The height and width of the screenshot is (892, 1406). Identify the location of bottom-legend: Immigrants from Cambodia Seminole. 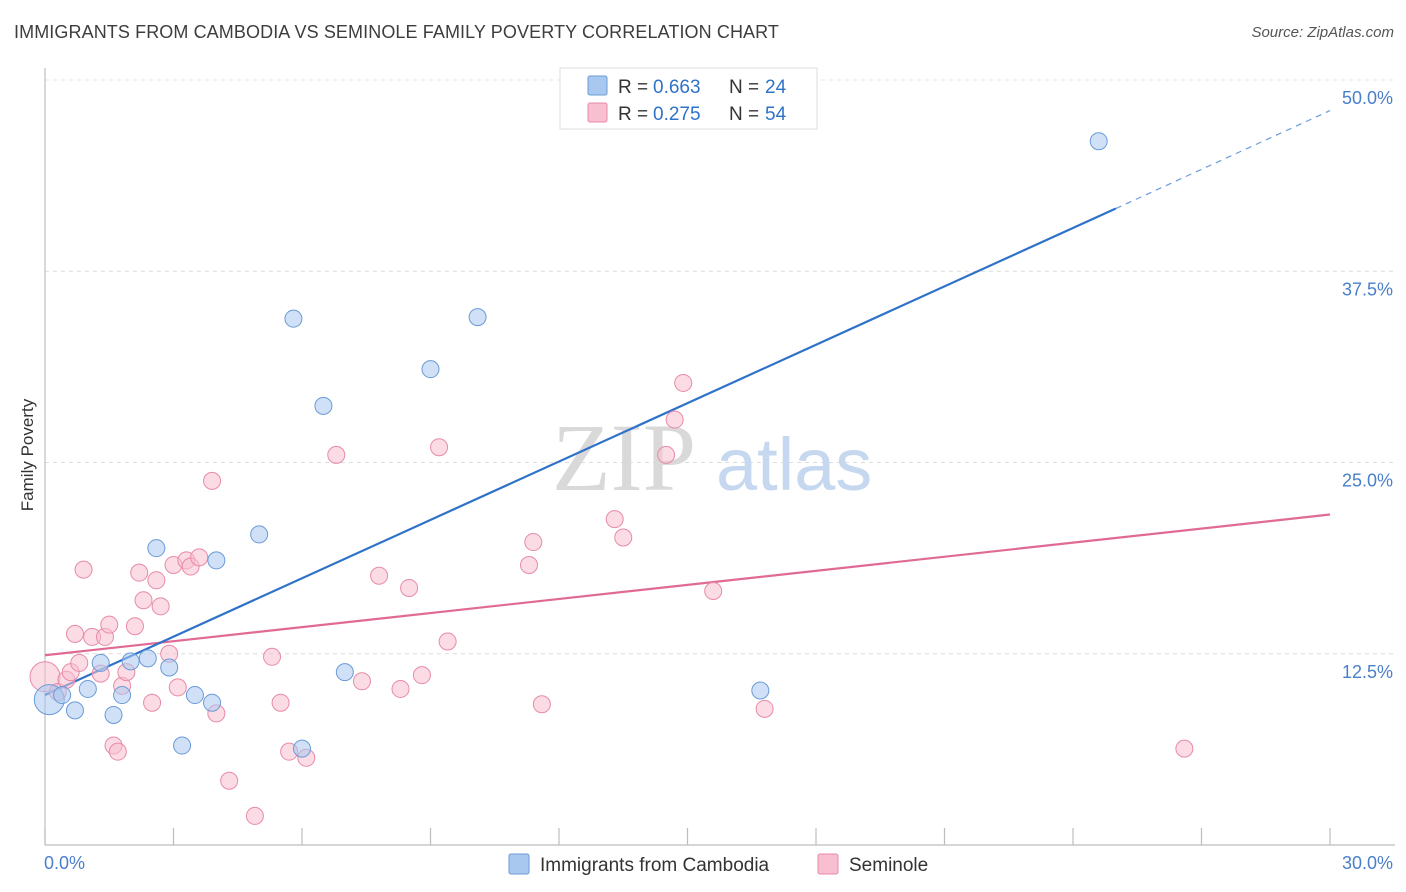
(718, 864).